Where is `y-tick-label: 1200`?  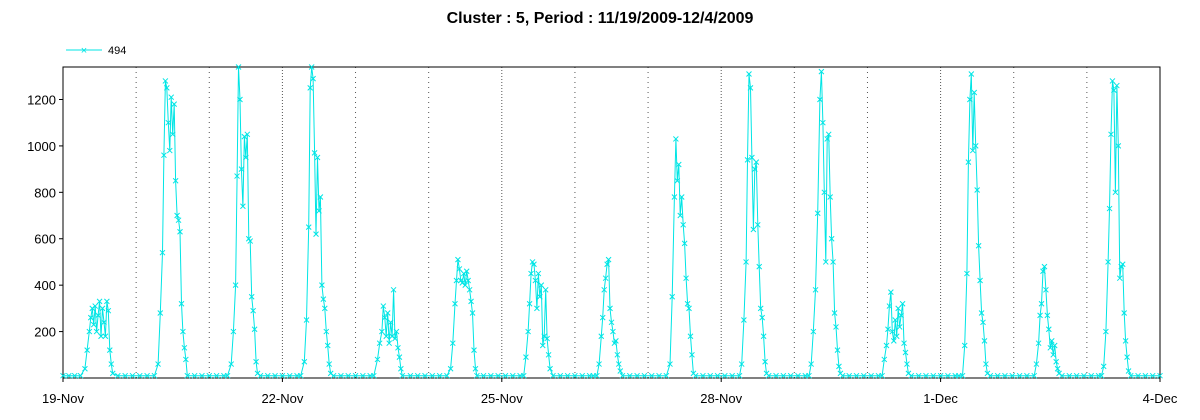 y-tick-label: 1200 is located at coordinates (41, 99).